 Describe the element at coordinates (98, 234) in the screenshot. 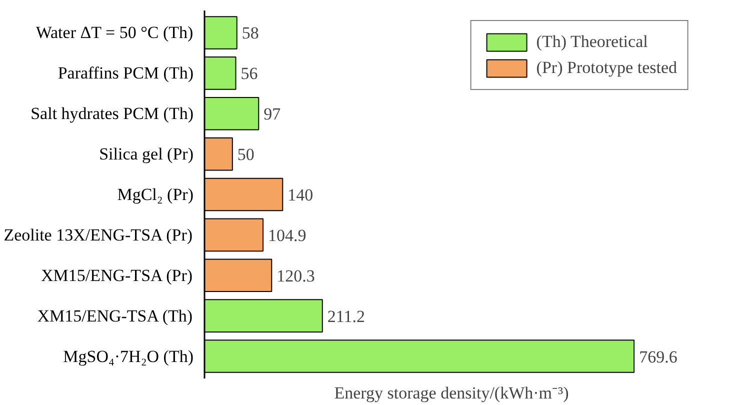

I see `y-tick-label: Zeolite 13X/ENG-TSA (Pr)` at that location.